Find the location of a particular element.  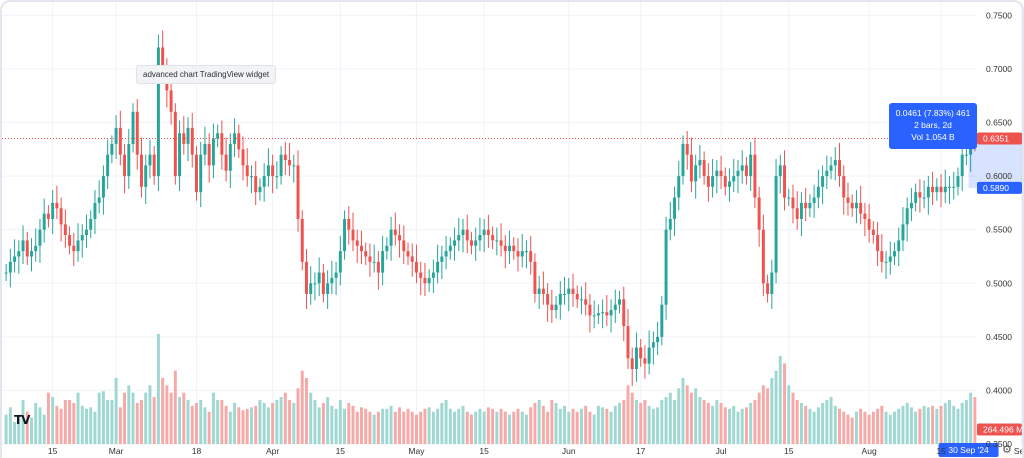

x-tick-label: 17 is located at coordinates (641, 451).